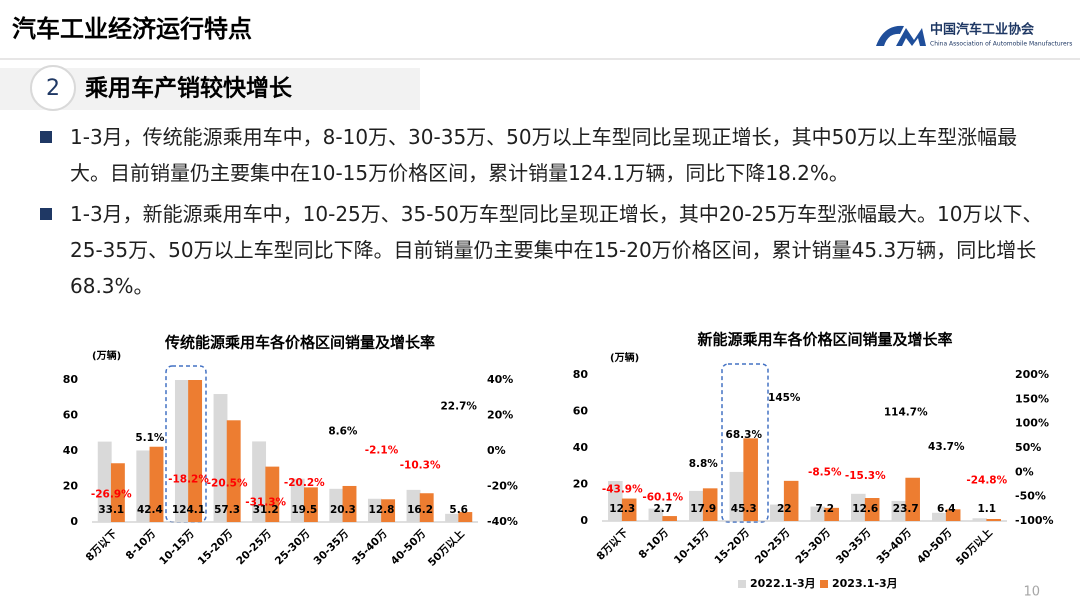 This screenshot has width=1080, height=607. Describe the element at coordinates (704, 464) in the screenshot. I see `growth-label: 8.8%` at that location.